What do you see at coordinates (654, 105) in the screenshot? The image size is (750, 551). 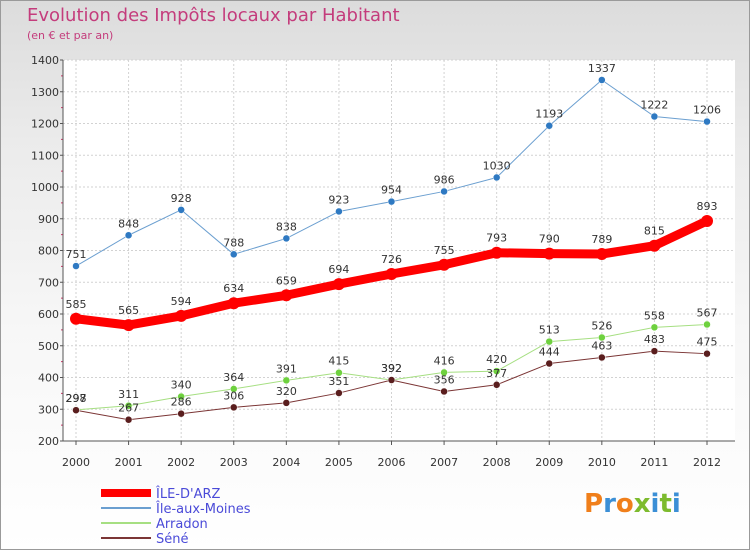 I see `data-label: 1222` at bounding box center [654, 105].